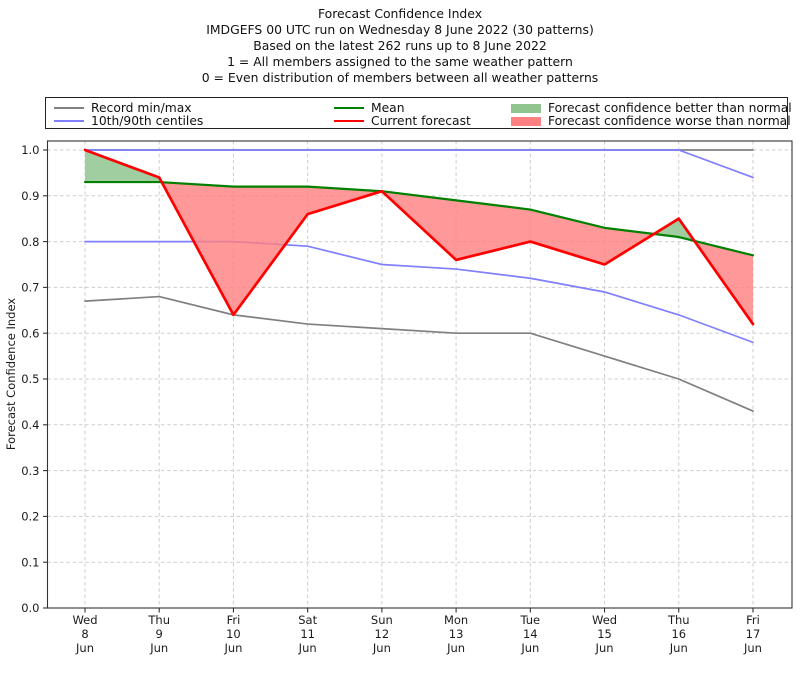 Image resolution: width=800 pixels, height=676 pixels. What do you see at coordinates (30, 242) in the screenshot?
I see `y-tick-label: 0.8` at bounding box center [30, 242].